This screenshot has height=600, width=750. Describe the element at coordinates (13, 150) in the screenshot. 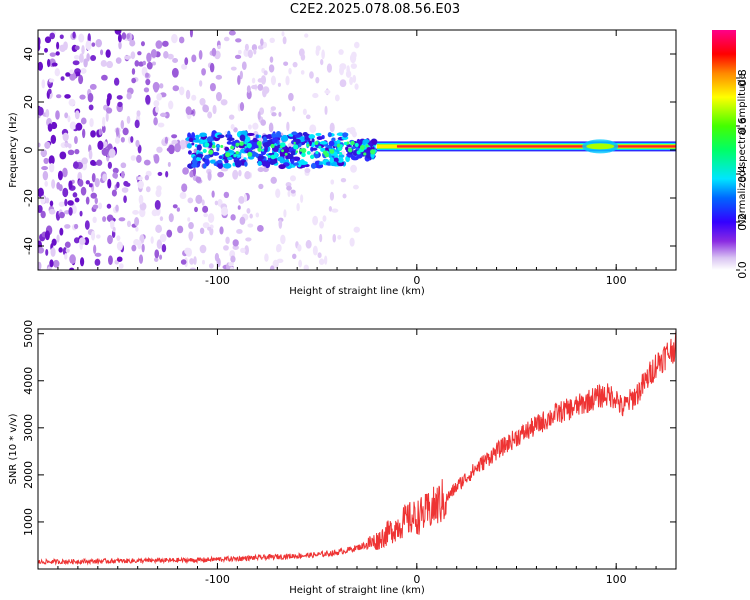

I see `spectrogram-y-axis-title: Frequency (Hz)` at that location.